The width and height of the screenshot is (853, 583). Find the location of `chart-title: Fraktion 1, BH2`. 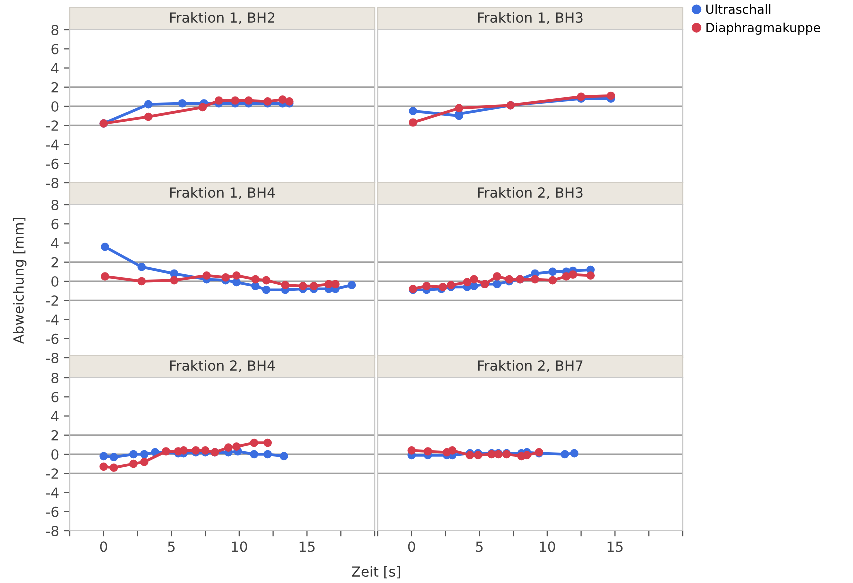

chart-title: Fraktion 1, BH2 is located at coordinates (222, 18).